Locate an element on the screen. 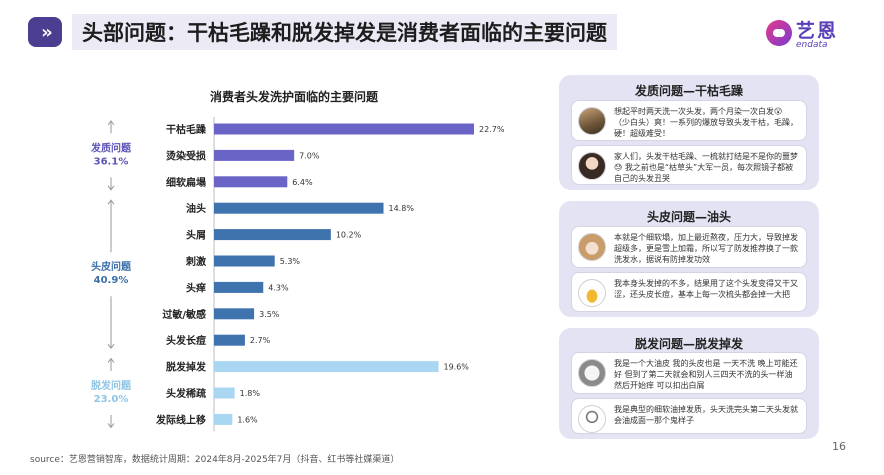  logo-subtext: endata is located at coordinates (812, 45).